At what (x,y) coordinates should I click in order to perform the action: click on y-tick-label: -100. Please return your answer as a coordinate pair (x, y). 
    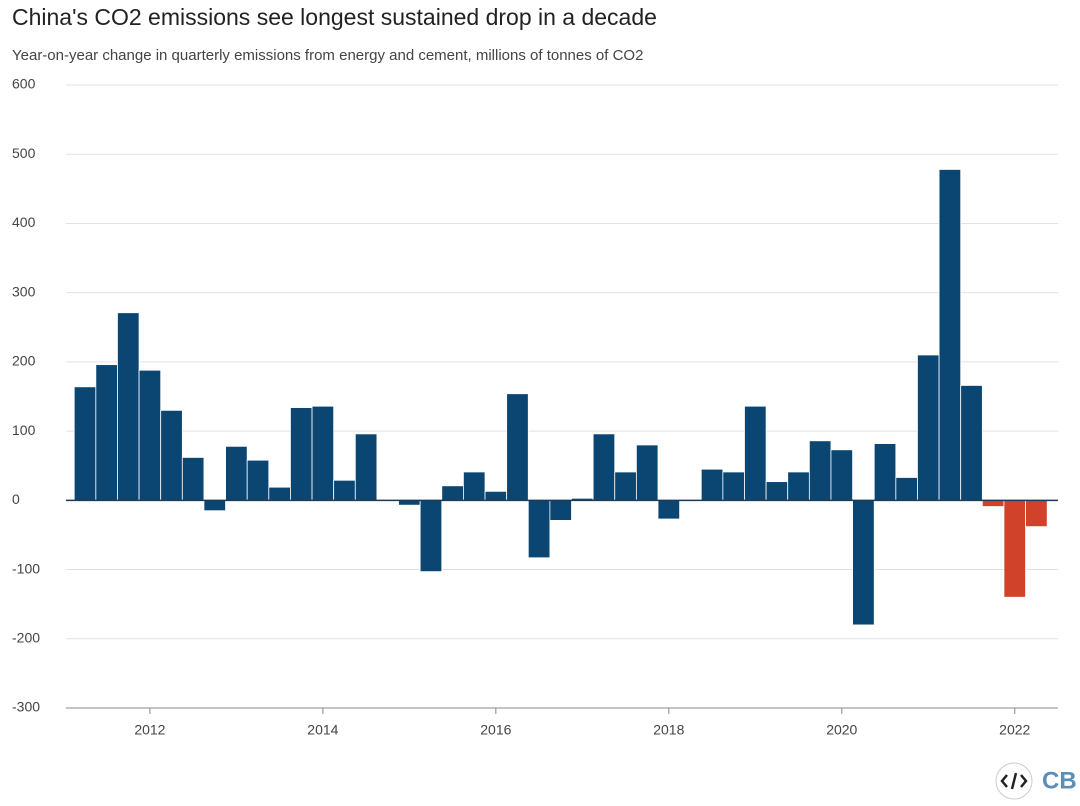
    Looking at the image, I should click on (26, 568).